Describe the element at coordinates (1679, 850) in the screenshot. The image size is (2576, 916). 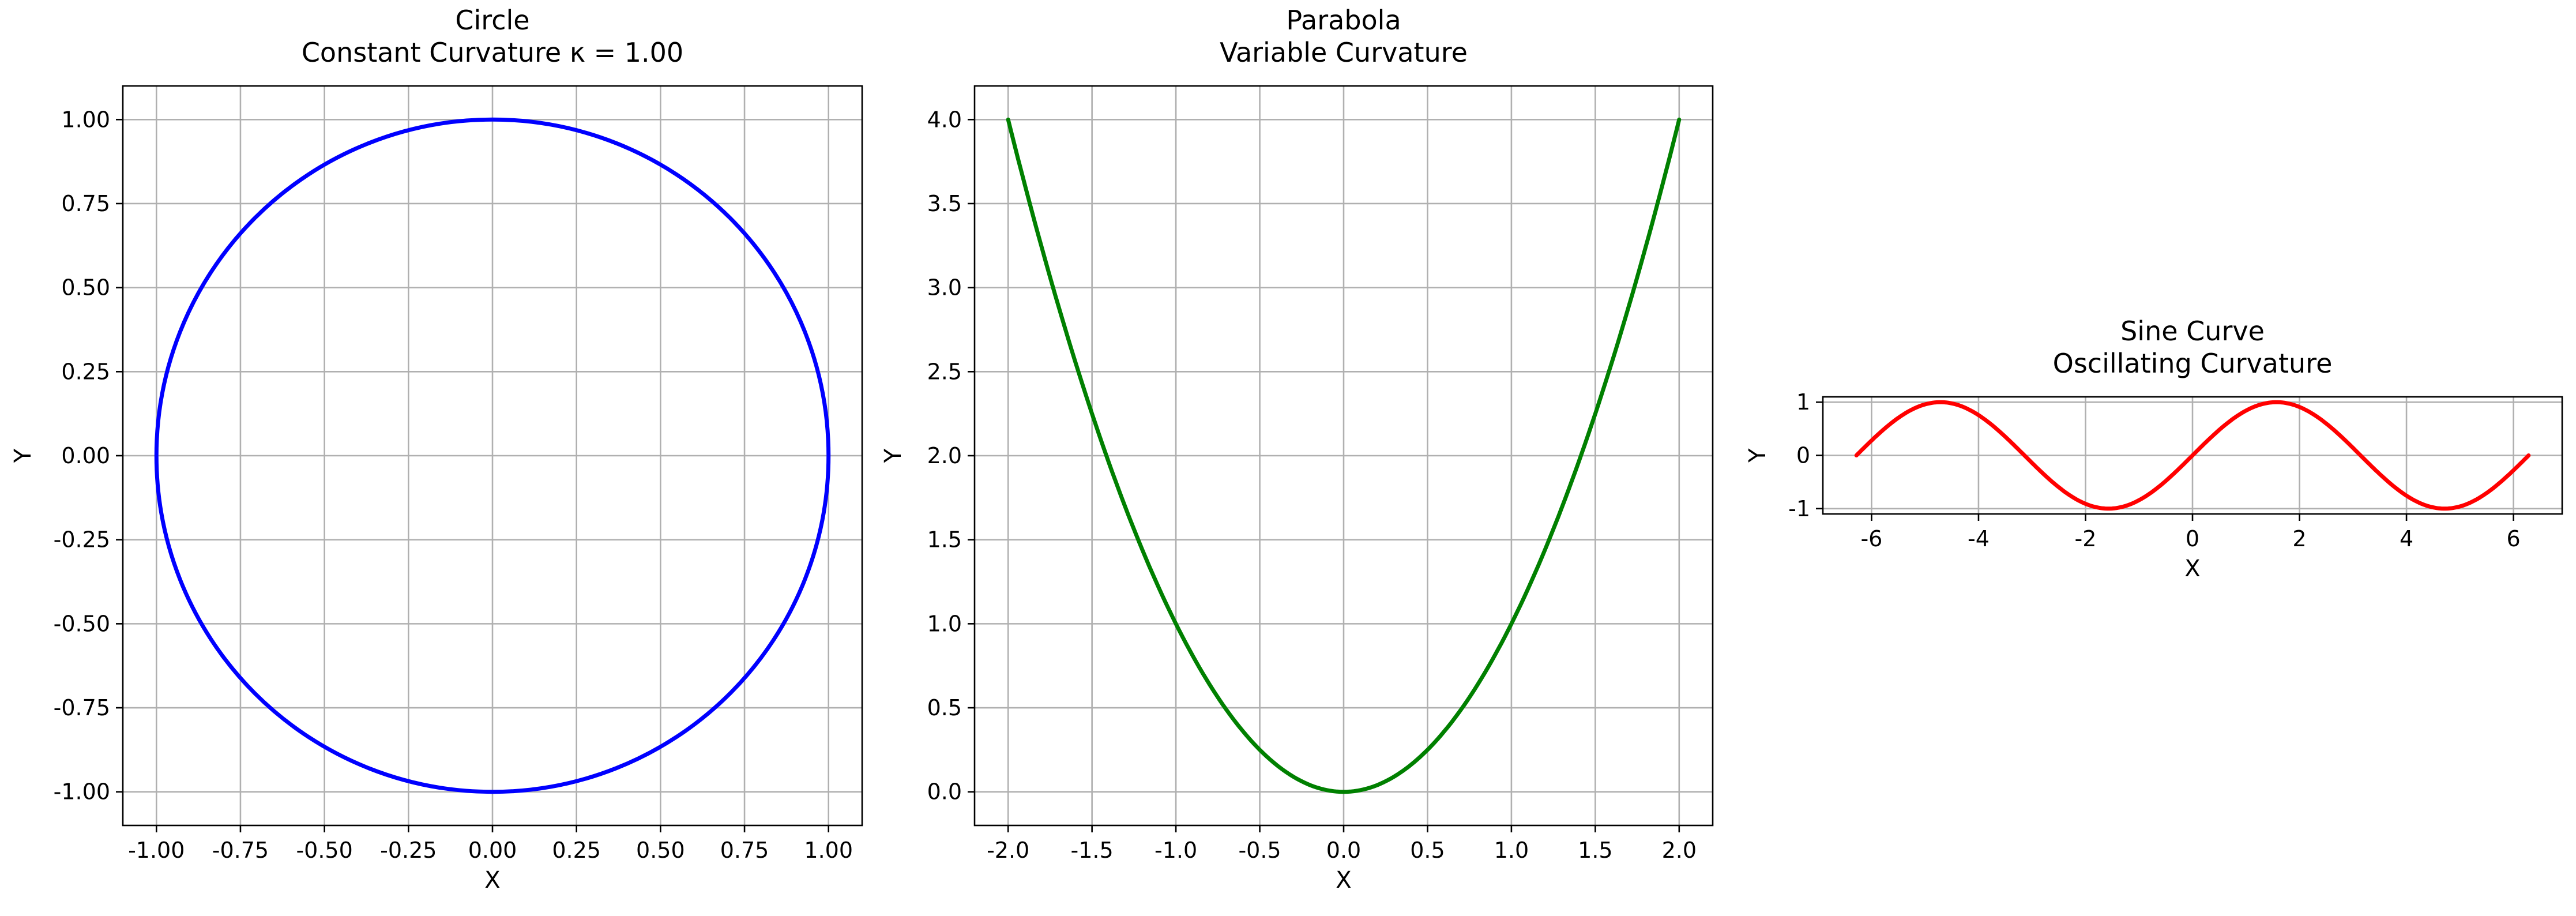
I see `parabola-xtick-label-8: 2.0` at that location.